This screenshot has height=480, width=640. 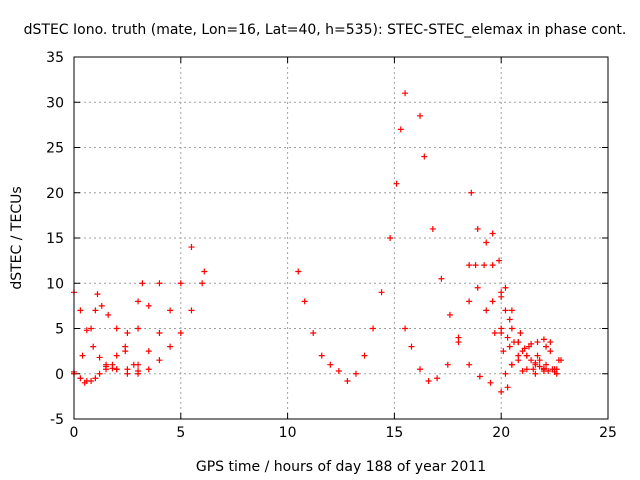 I want to click on y-tick-label: 25, so click(x=55, y=149).